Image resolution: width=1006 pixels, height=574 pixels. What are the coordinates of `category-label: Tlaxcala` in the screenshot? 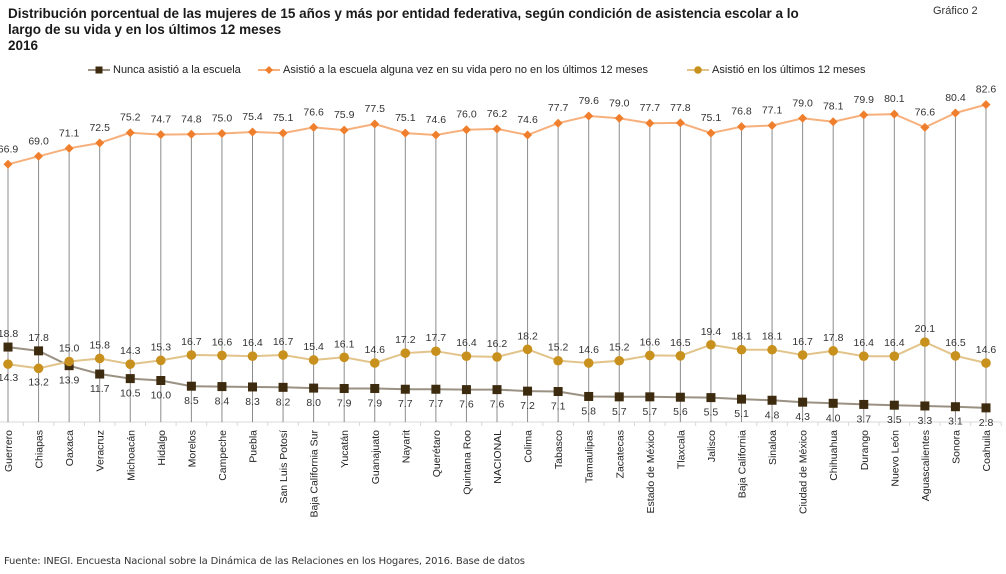 It's located at (681, 449).